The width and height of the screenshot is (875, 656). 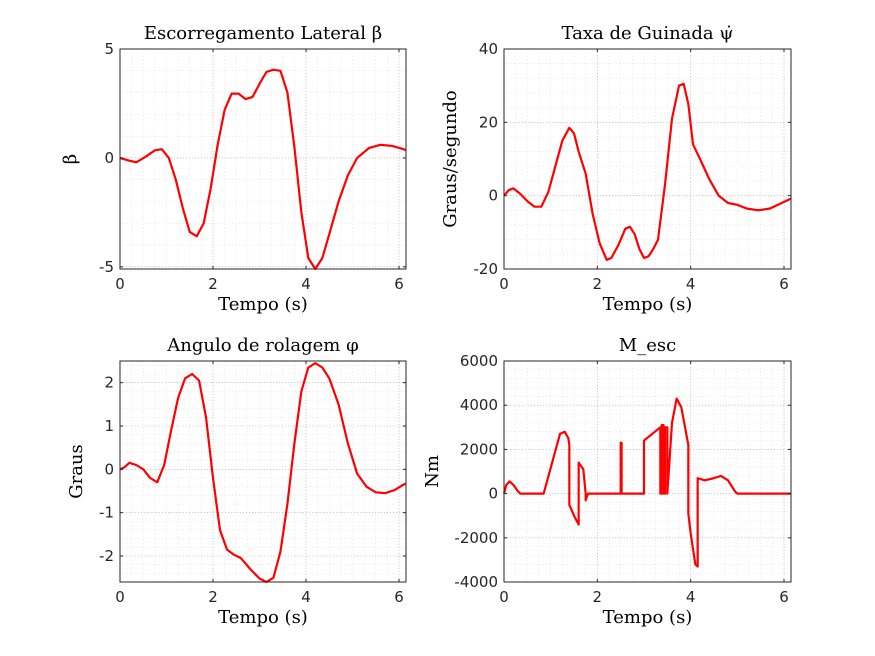 I want to click on y-tick-label: 4000, so click(x=479, y=405).